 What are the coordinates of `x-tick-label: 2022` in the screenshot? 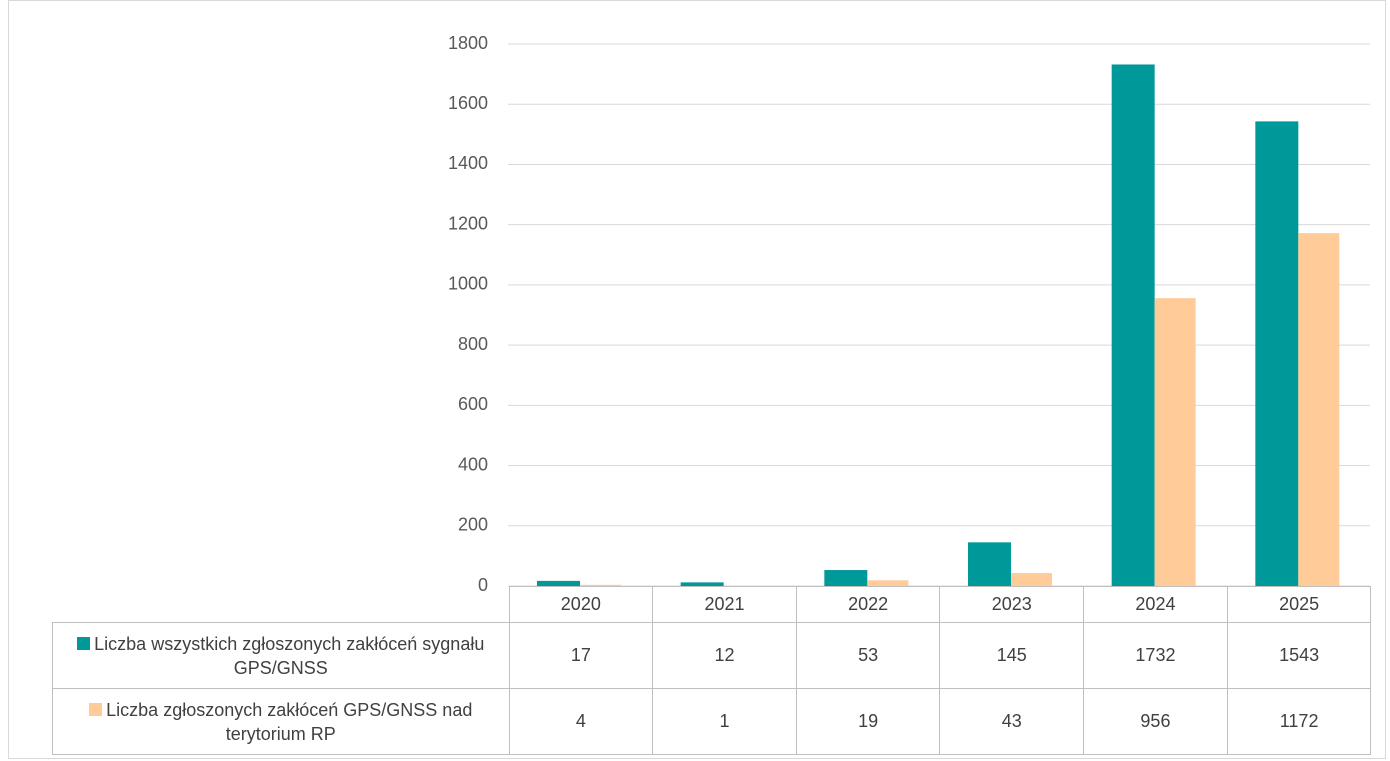 It's located at (868, 604).